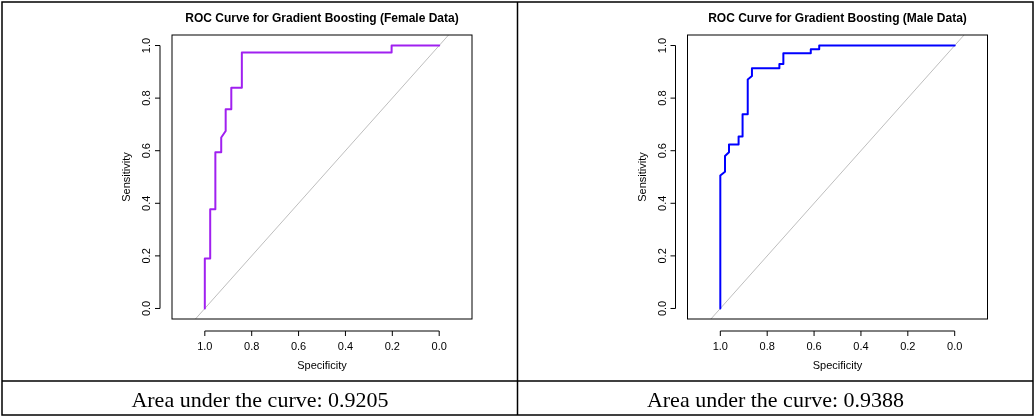 The image size is (1035, 417). I want to click on chart-title: ROC Curve for Gradient Boosting (Male Data), so click(837, 18).